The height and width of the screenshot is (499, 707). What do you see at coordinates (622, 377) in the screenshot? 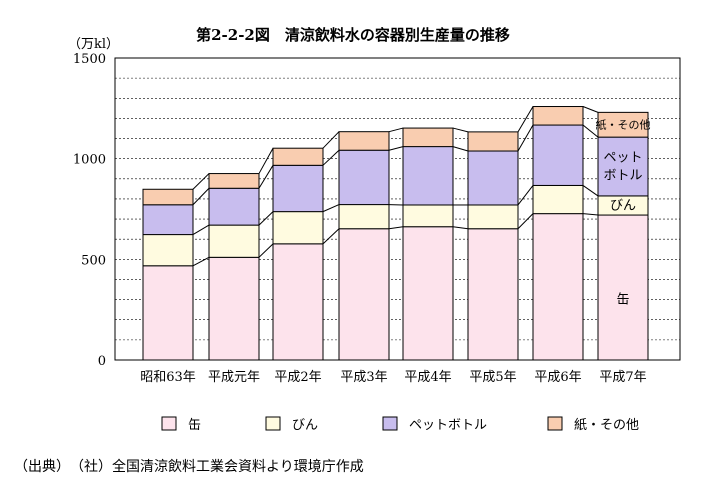
I see `x-tick-label: 平成7年` at bounding box center [622, 377].